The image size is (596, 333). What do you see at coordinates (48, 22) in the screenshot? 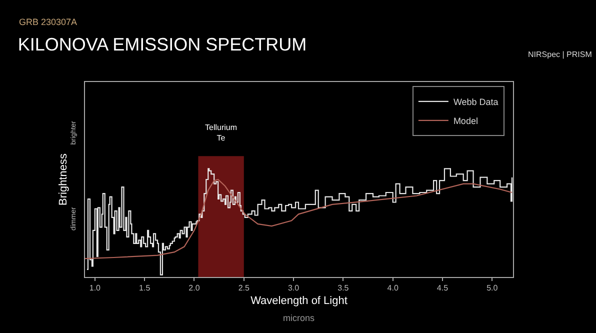
I see `chart-subtitle: GRB 230307A` at bounding box center [48, 22].